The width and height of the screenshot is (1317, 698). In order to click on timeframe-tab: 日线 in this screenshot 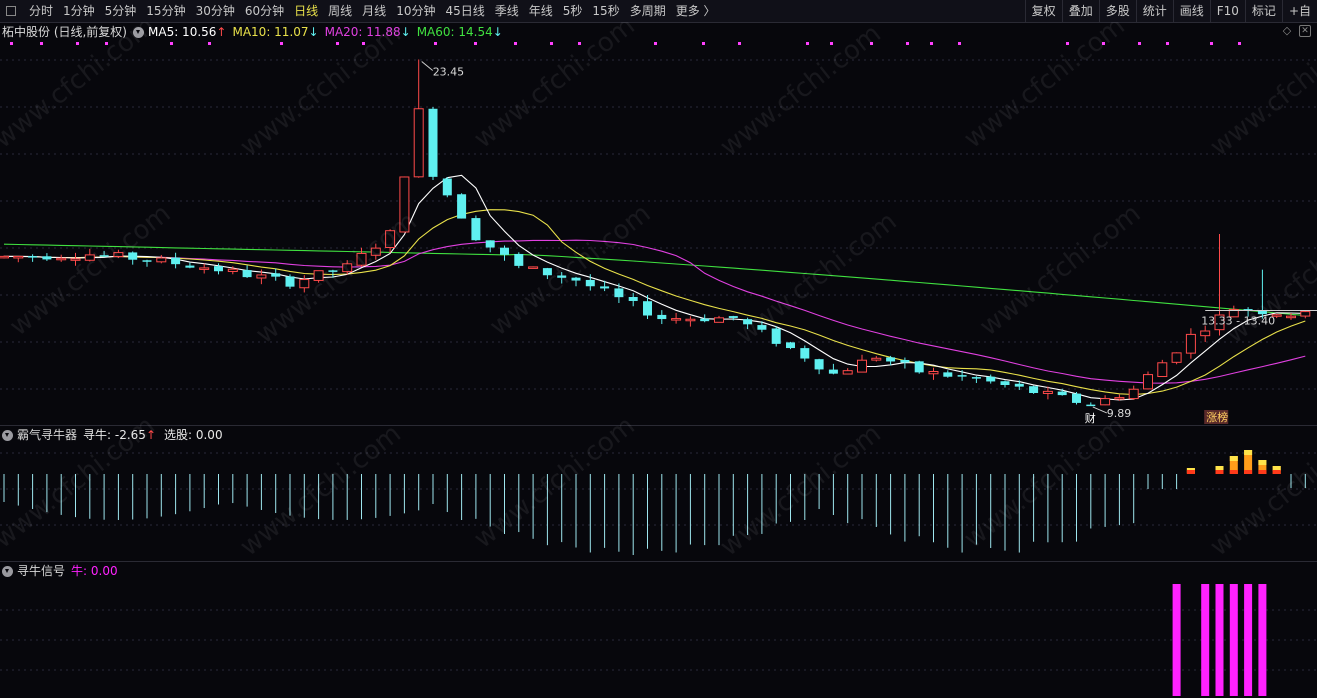, I will do `click(306, 11)`.